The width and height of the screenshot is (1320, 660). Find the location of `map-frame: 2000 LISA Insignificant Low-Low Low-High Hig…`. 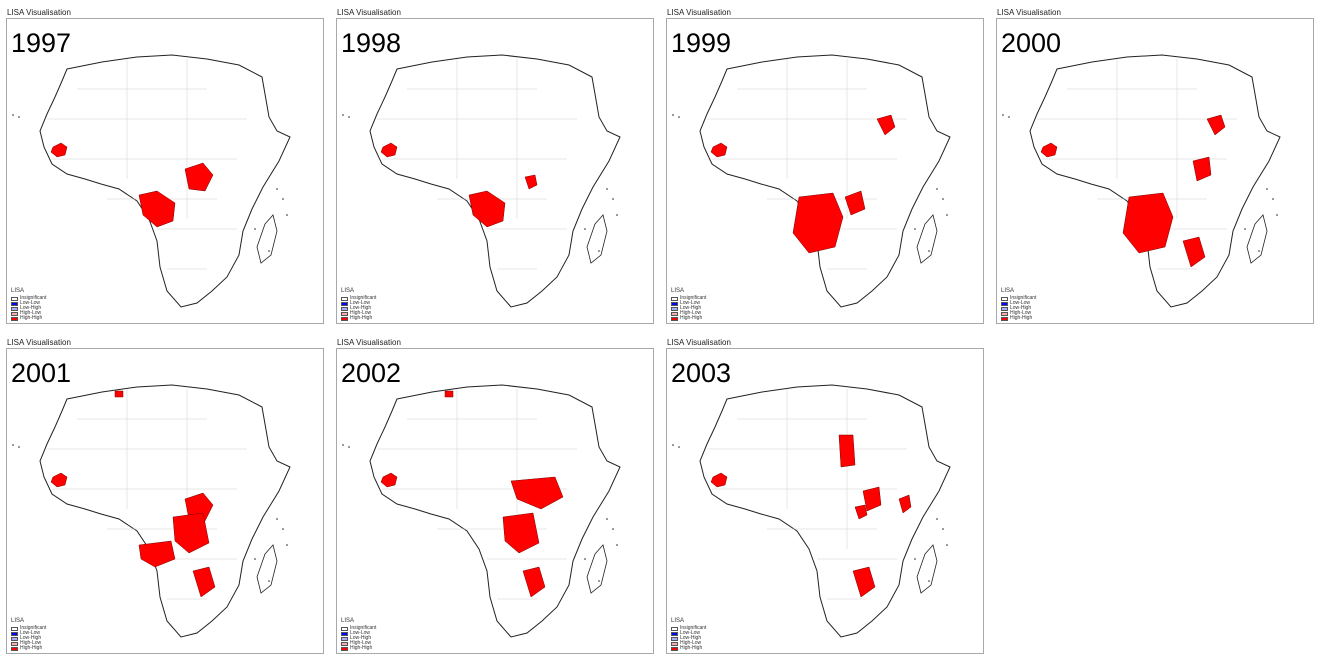

map-frame: 2000 LISA Insignificant Low-Low Low-High Hig… is located at coordinates (1155, 171).